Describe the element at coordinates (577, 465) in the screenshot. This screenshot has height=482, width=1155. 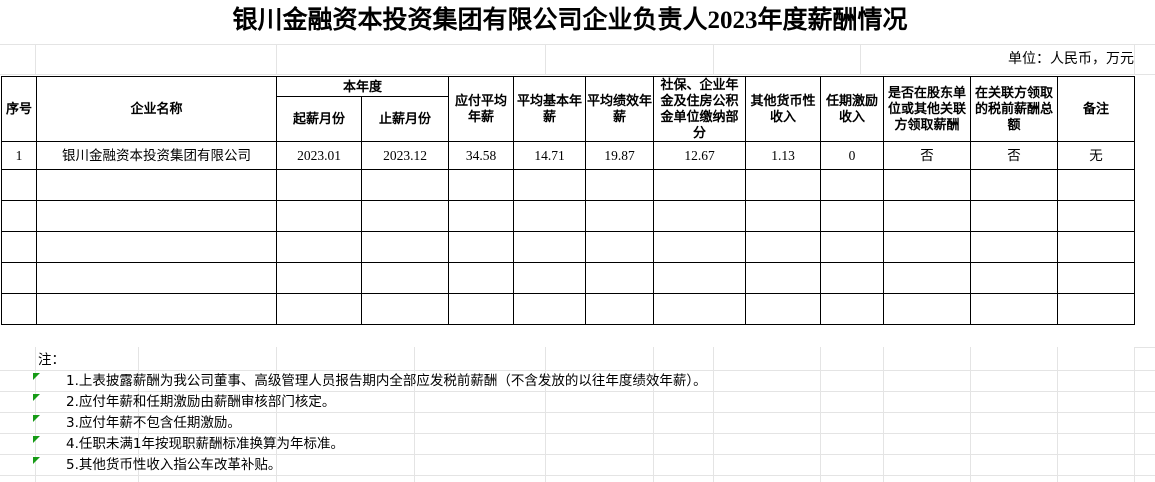
I see `note-item: 5.其他货币性收入指公车改革补贴。` at that location.